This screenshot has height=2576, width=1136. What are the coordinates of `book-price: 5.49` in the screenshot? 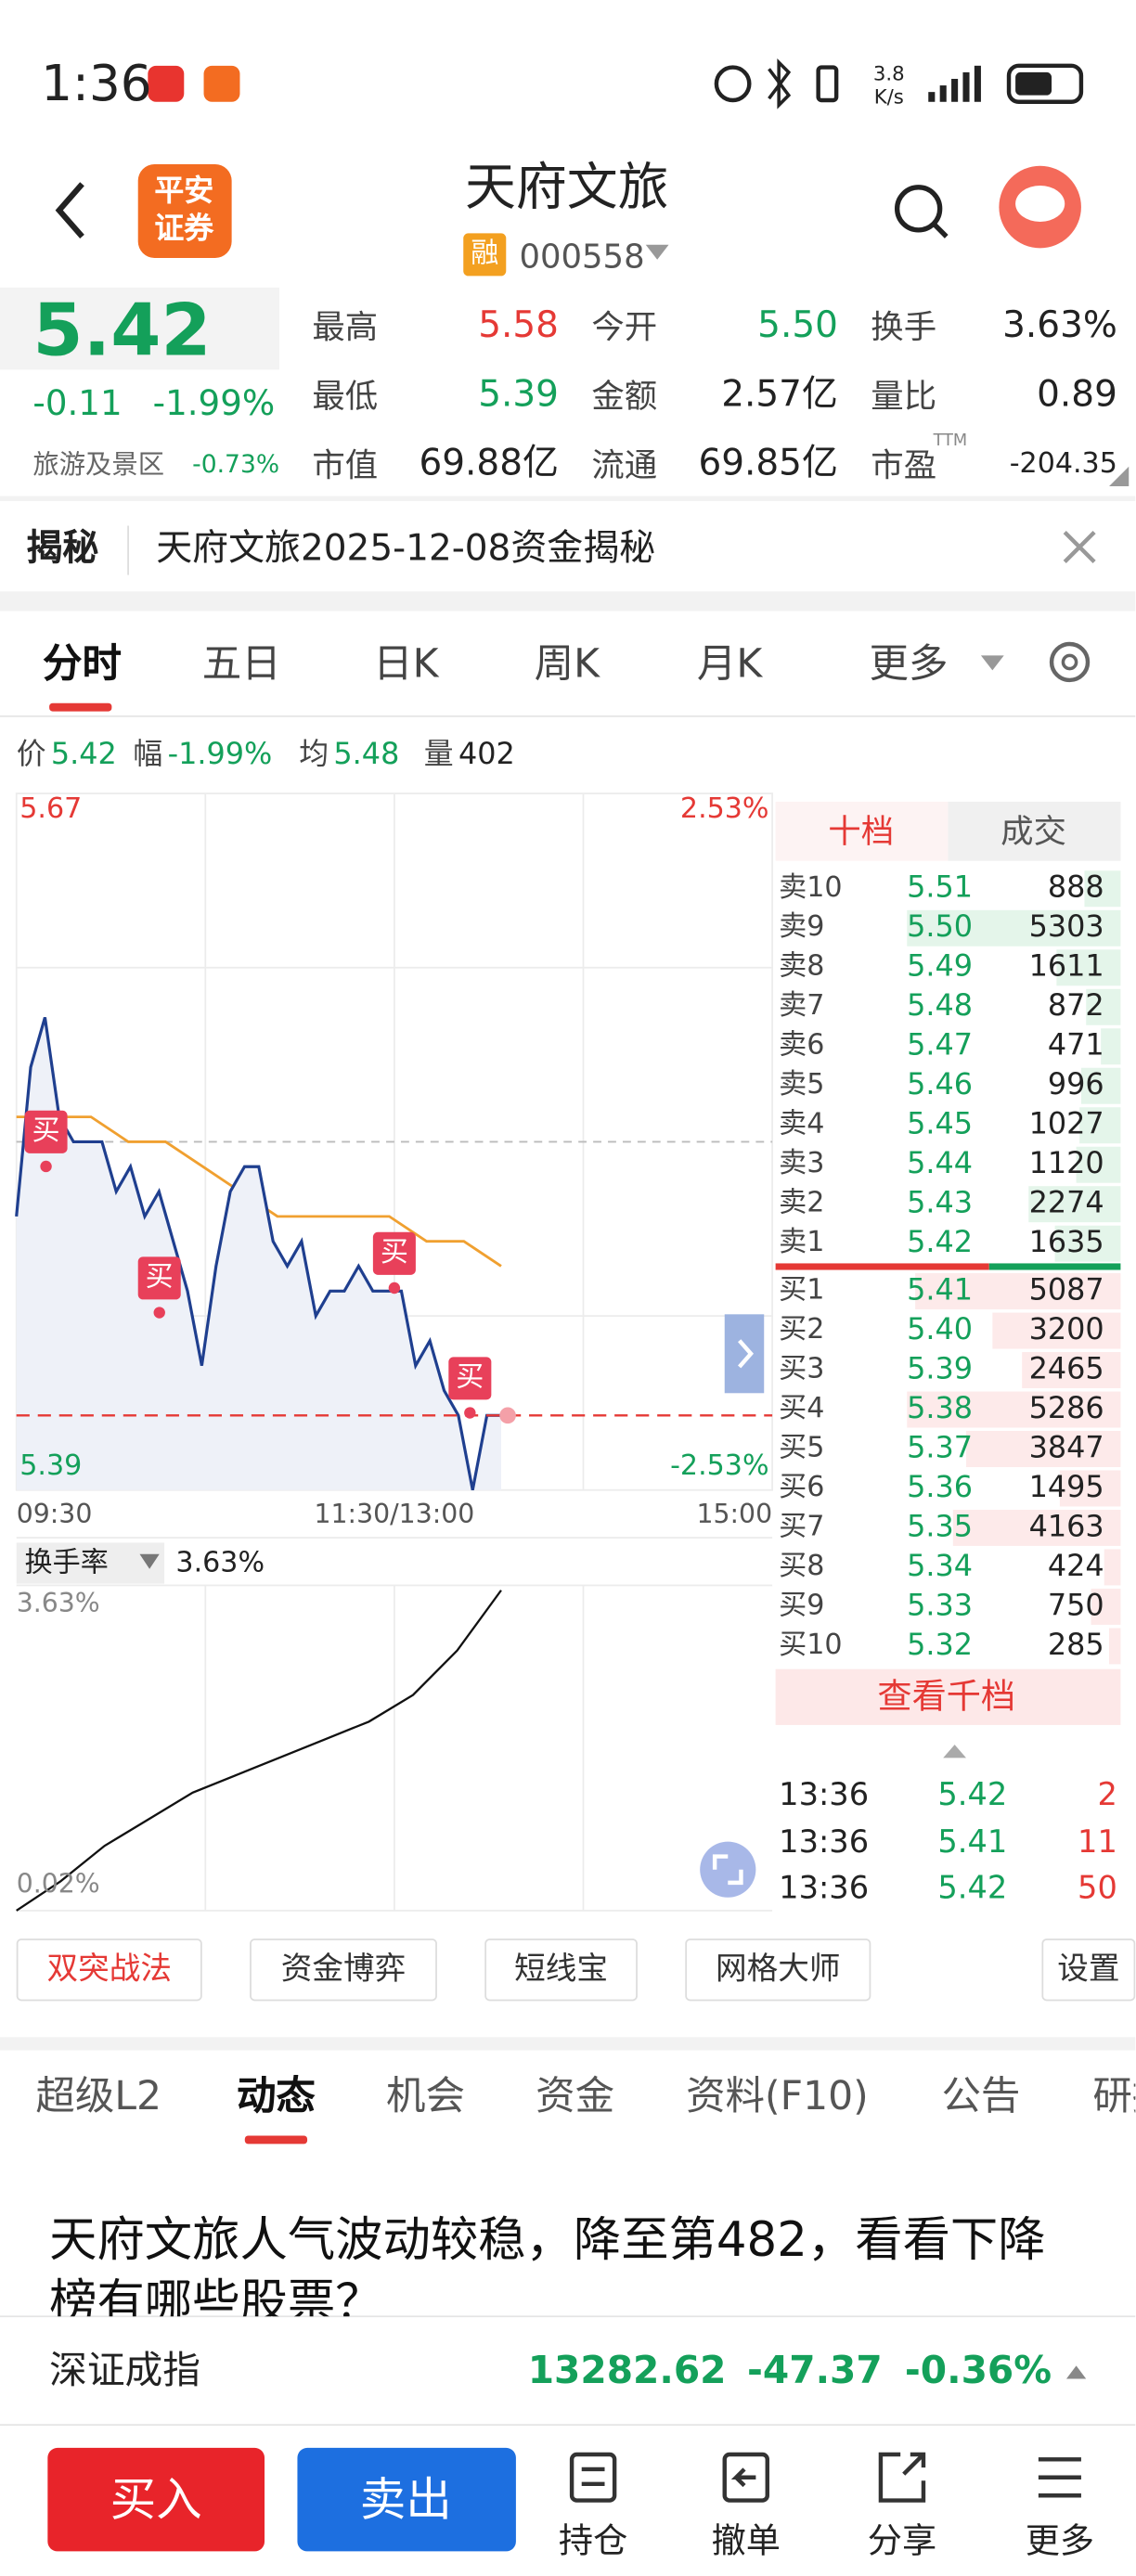 It's located at (940, 967).